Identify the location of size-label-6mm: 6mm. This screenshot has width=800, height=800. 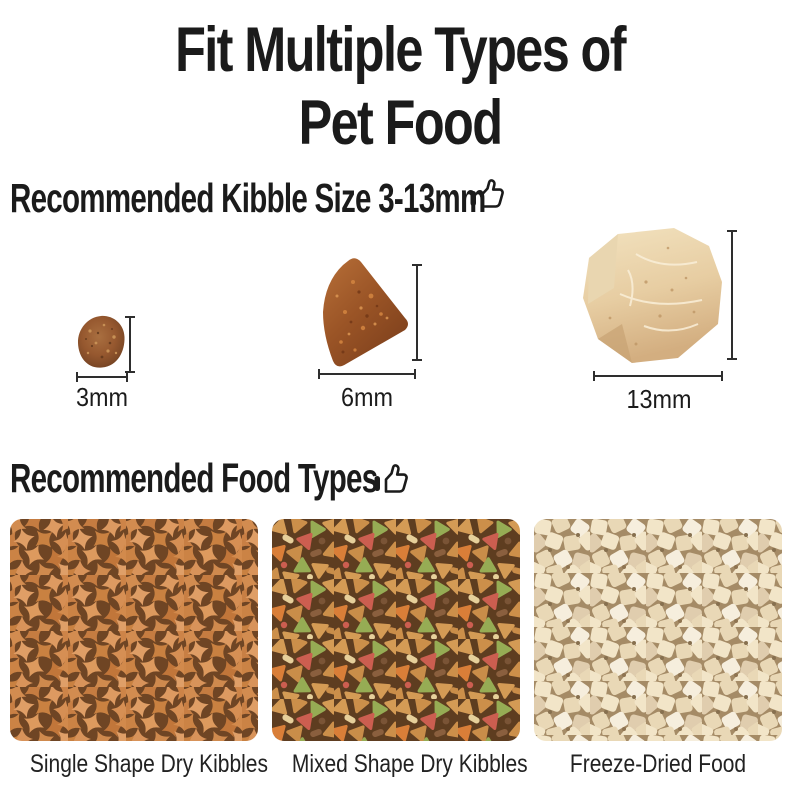
(367, 397).